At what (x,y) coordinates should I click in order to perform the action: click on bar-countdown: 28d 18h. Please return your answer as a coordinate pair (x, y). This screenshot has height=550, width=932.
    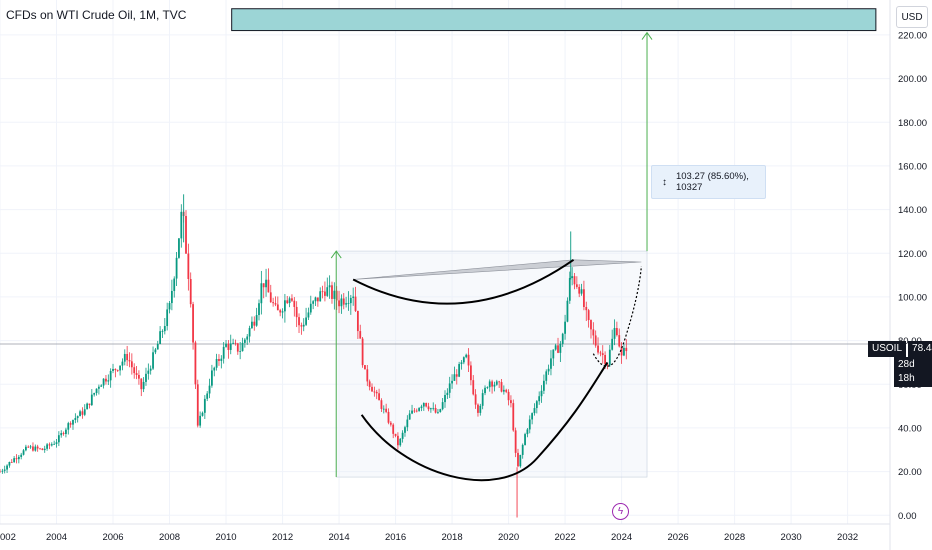
    Looking at the image, I should click on (913, 372).